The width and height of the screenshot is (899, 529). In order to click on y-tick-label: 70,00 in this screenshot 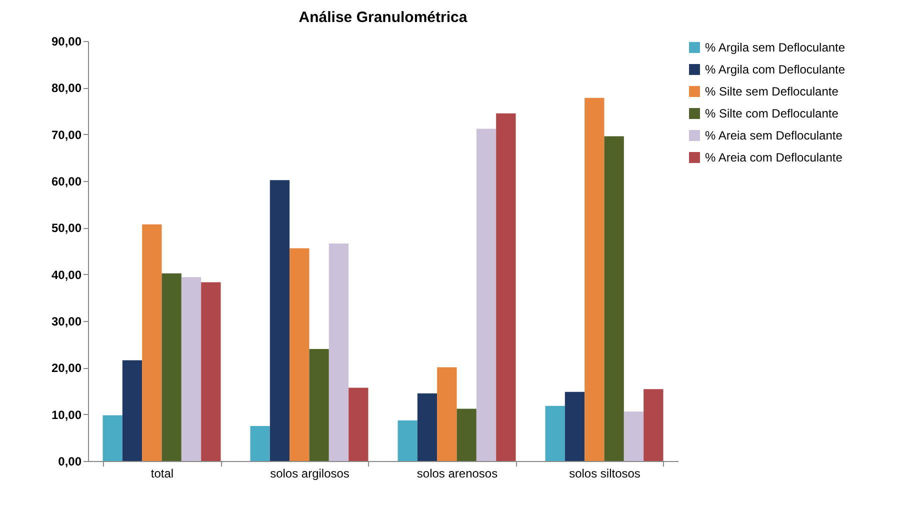, I will do `click(66, 135)`.